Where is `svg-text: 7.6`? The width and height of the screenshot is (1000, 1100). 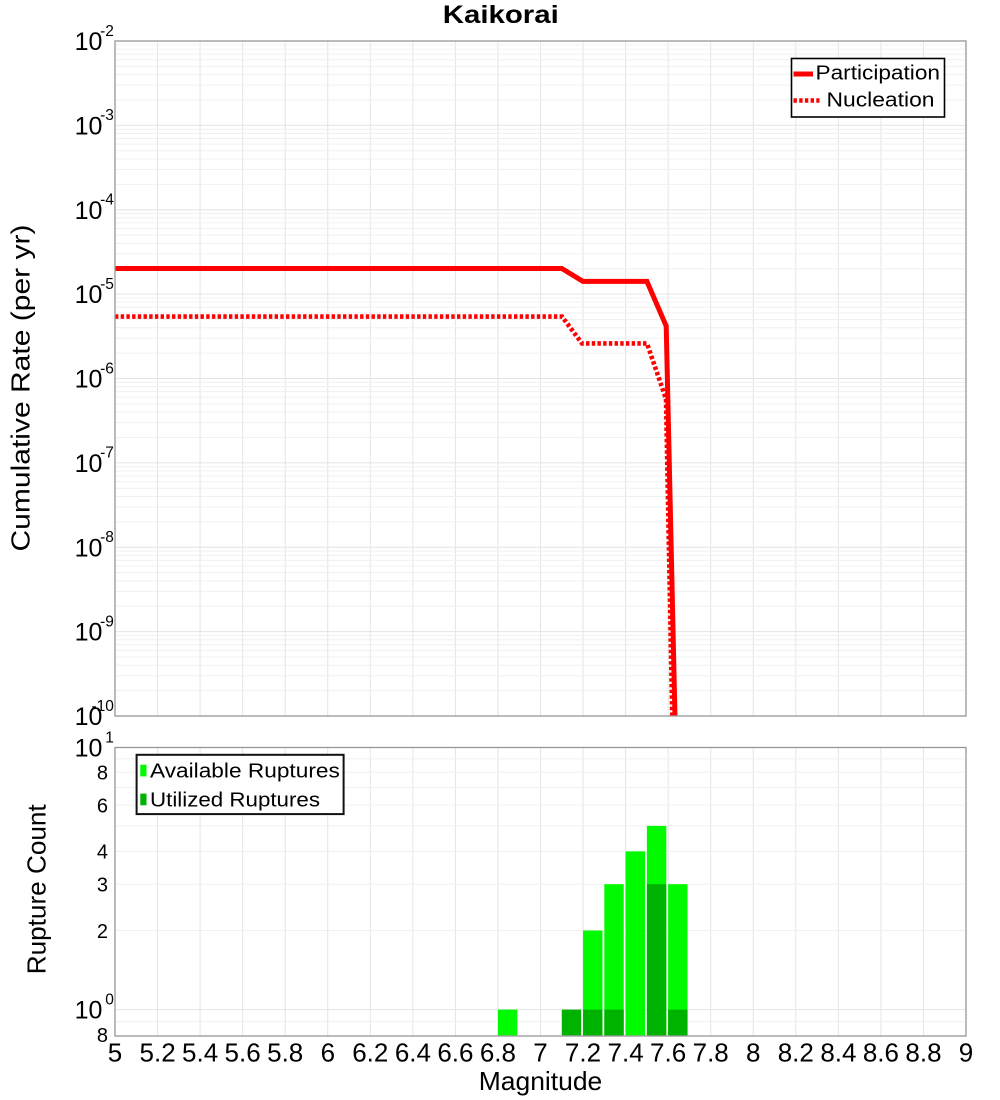 svg-text: 7.6 is located at coordinates (668, 1053).